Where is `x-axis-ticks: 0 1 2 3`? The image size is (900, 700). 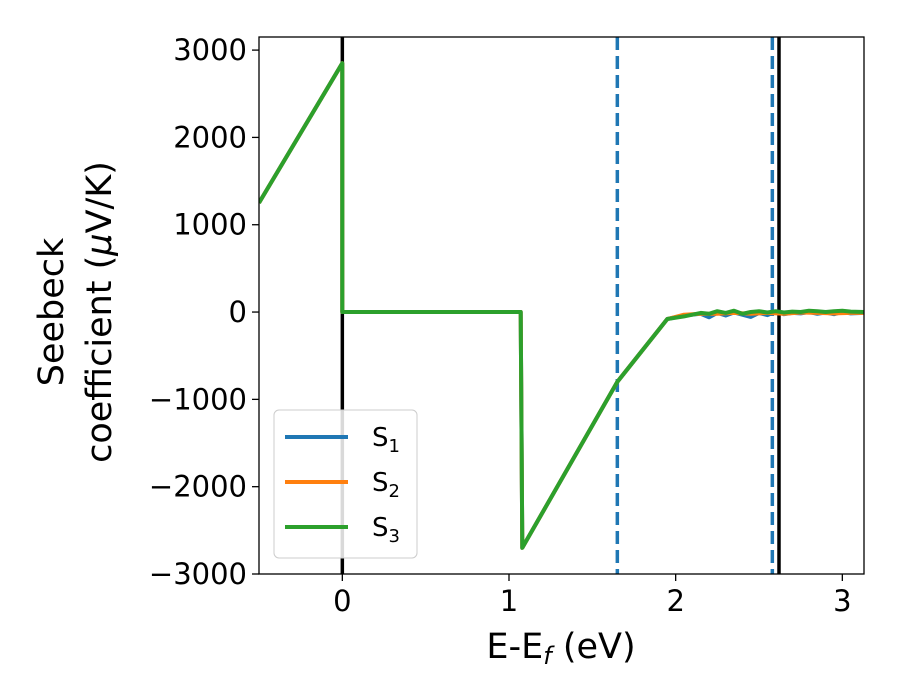 x-axis-ticks: 0 1 2 3 is located at coordinates (592, 596).